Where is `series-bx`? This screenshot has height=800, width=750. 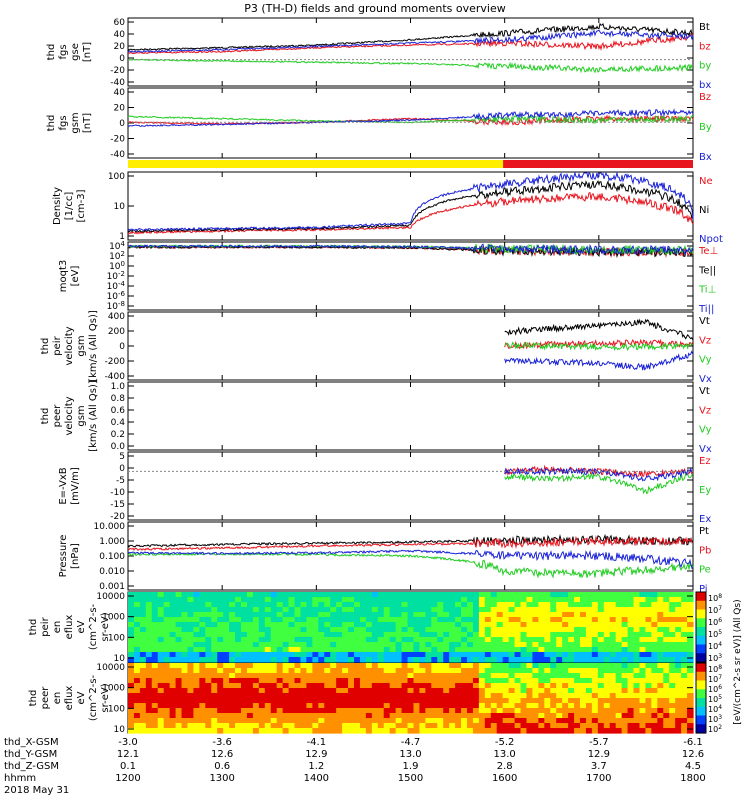 series-bx is located at coordinates (410, 117).